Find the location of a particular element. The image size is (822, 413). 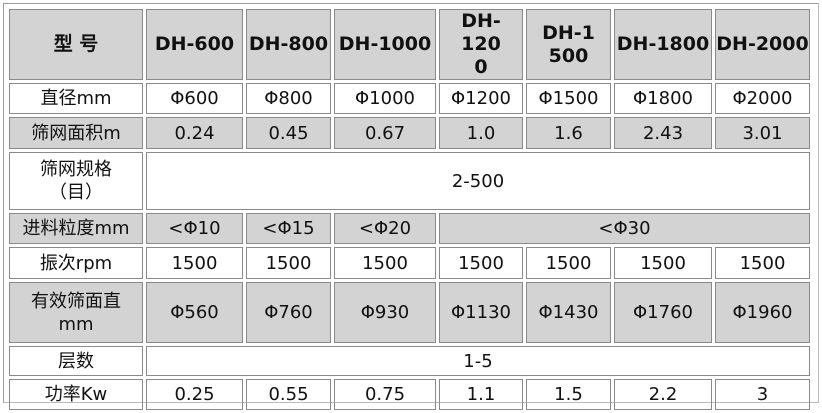

merged-cell: 2-500 is located at coordinates (478, 181).